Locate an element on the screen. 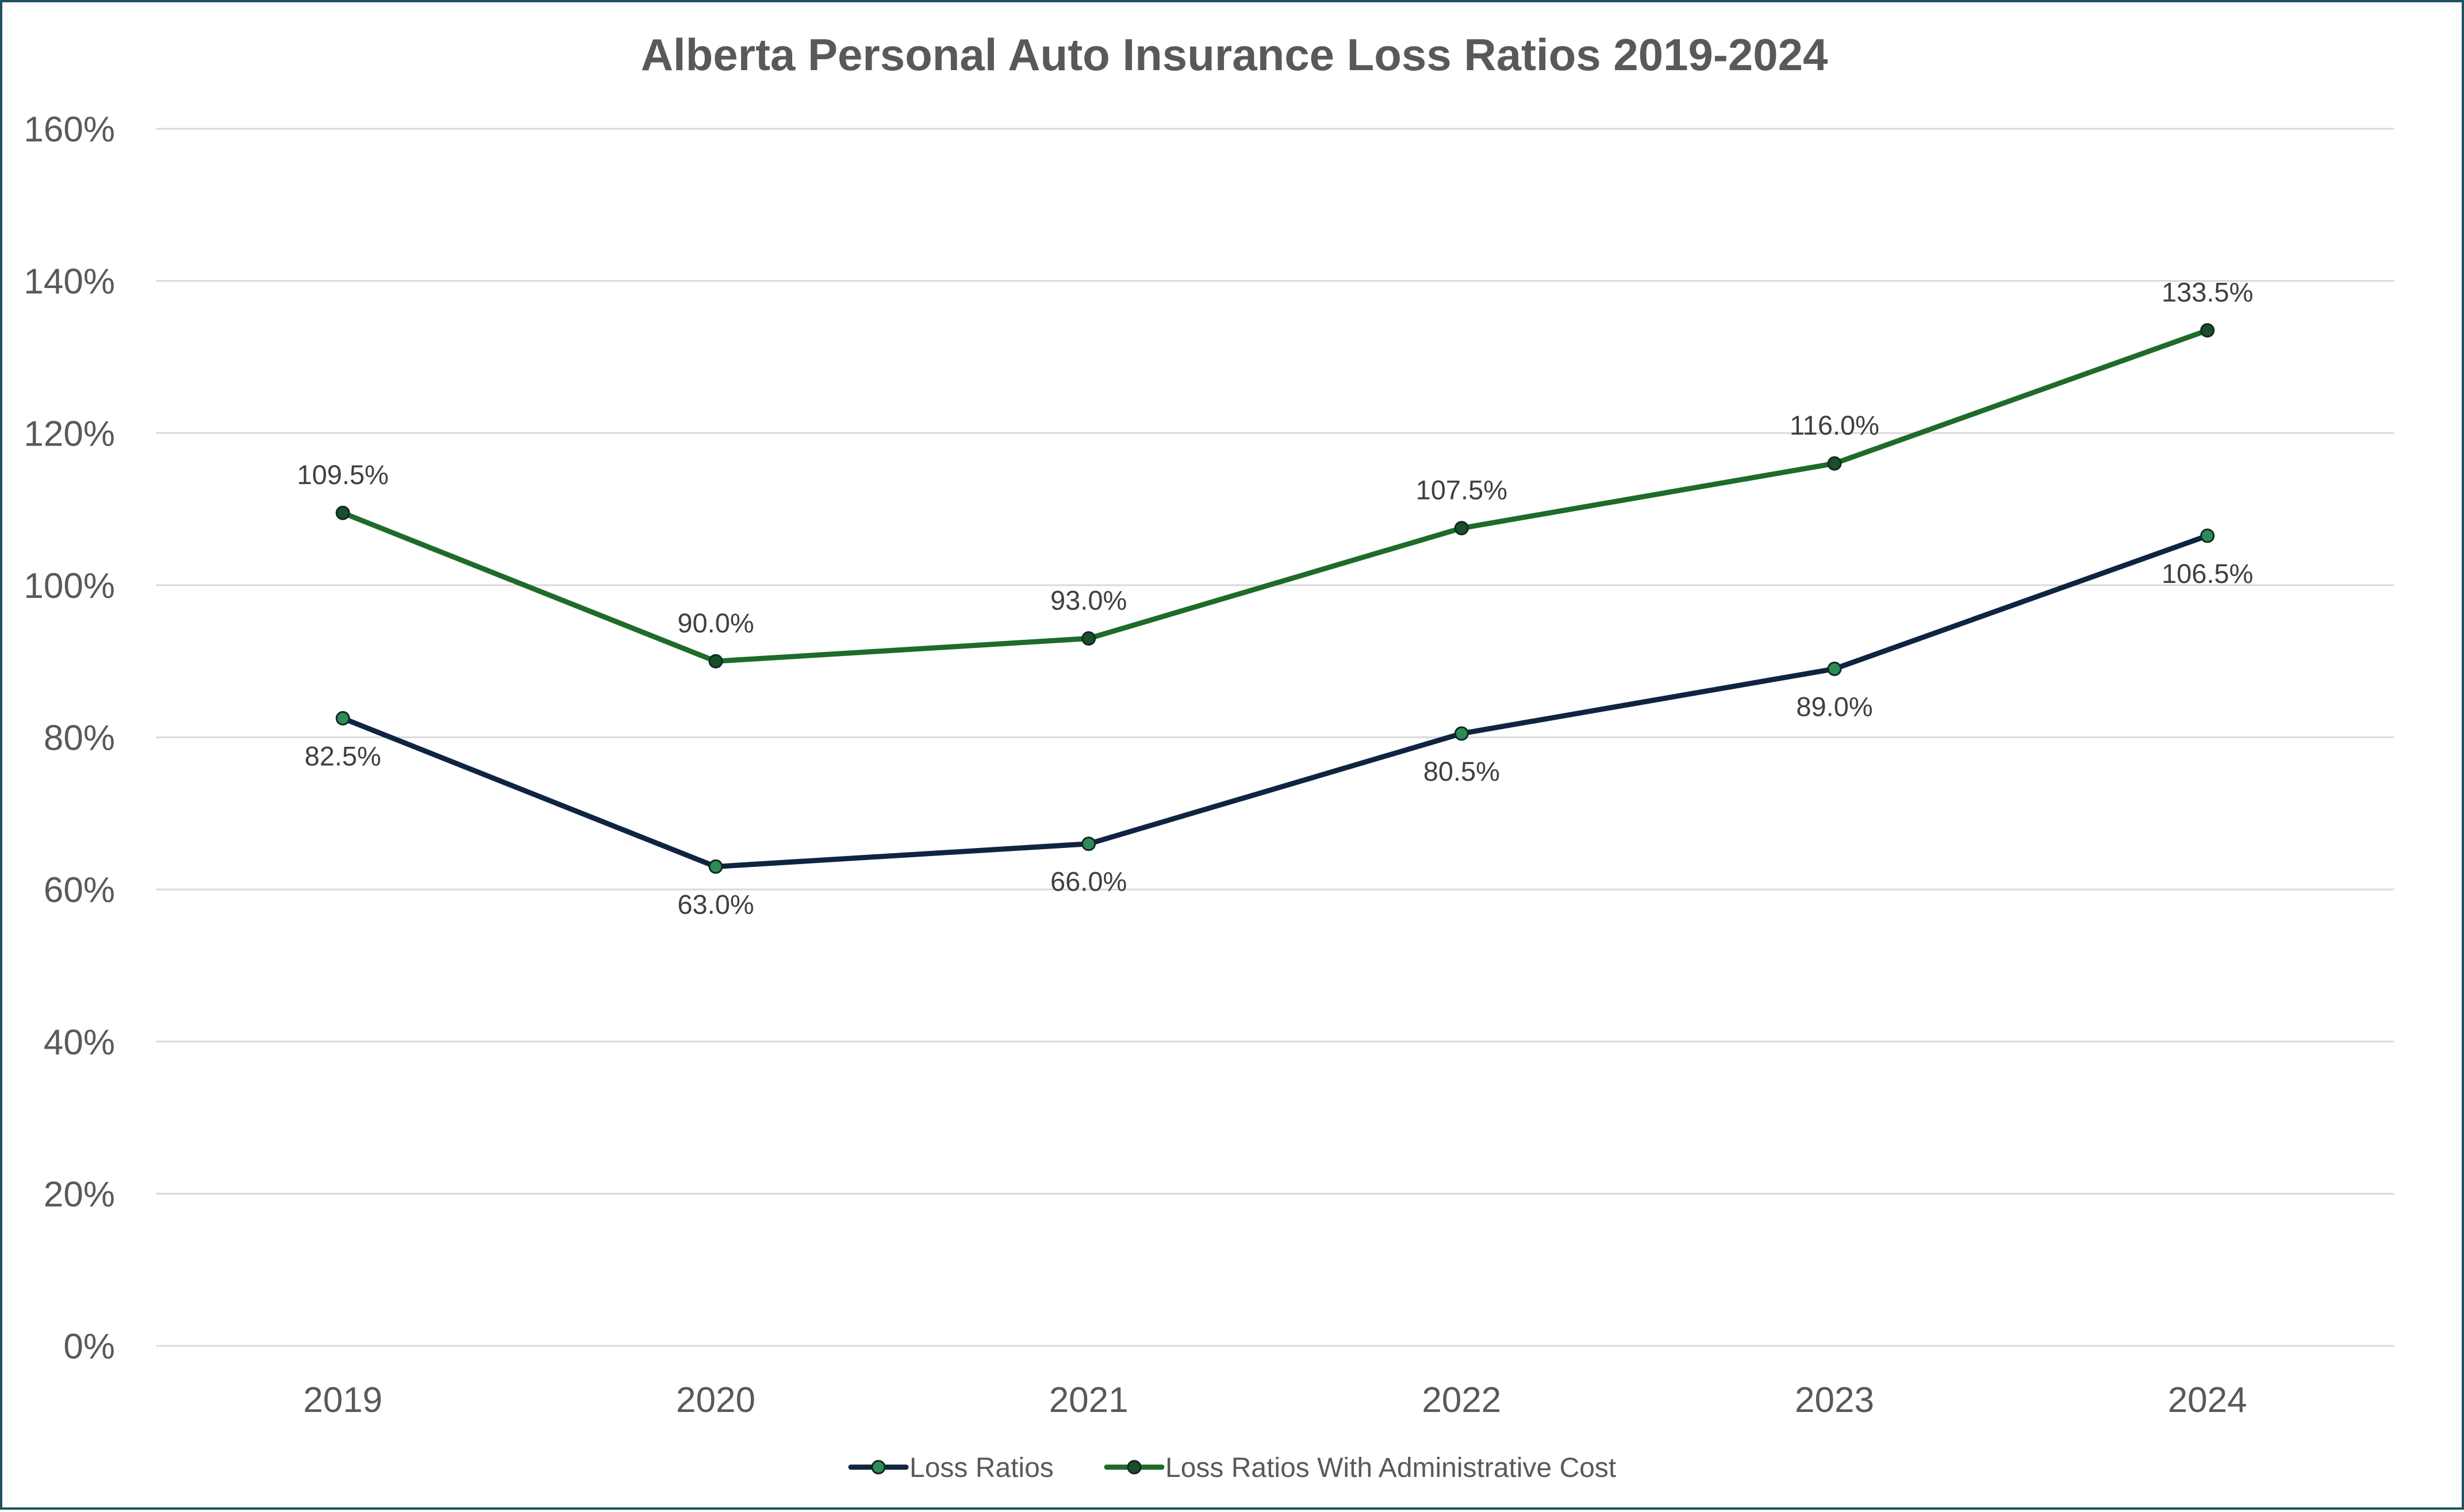 The image size is (2464, 1512). data-label-s2-2019: 109.5% is located at coordinates (343, 474).